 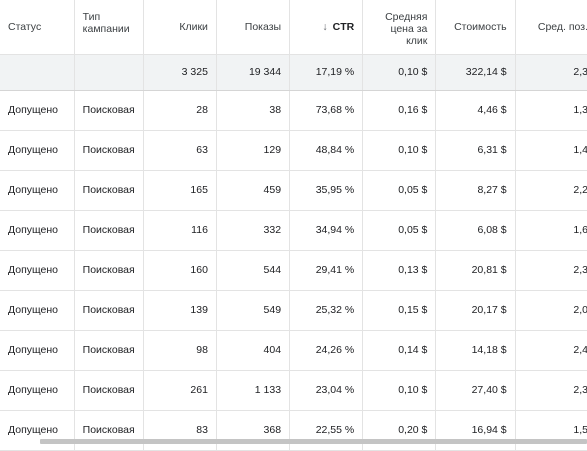 I want to click on column-header-cost: Стоимость, so click(x=475, y=27).